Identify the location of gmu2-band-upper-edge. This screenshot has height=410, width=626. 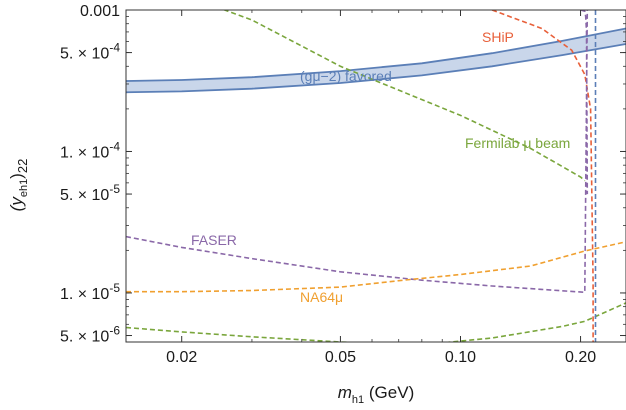
(376, 54).